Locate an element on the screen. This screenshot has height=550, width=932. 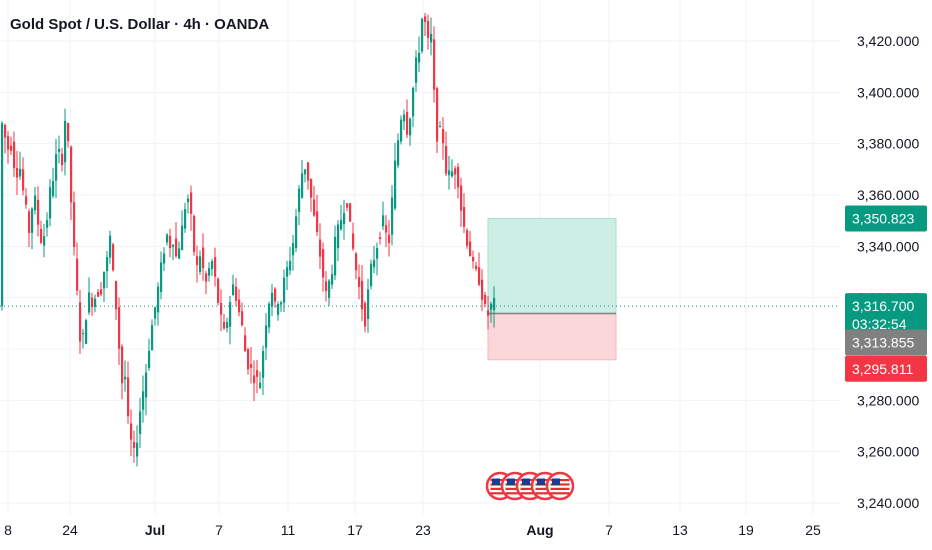
y-tick-label: 3,260.000 is located at coordinates (888, 452).